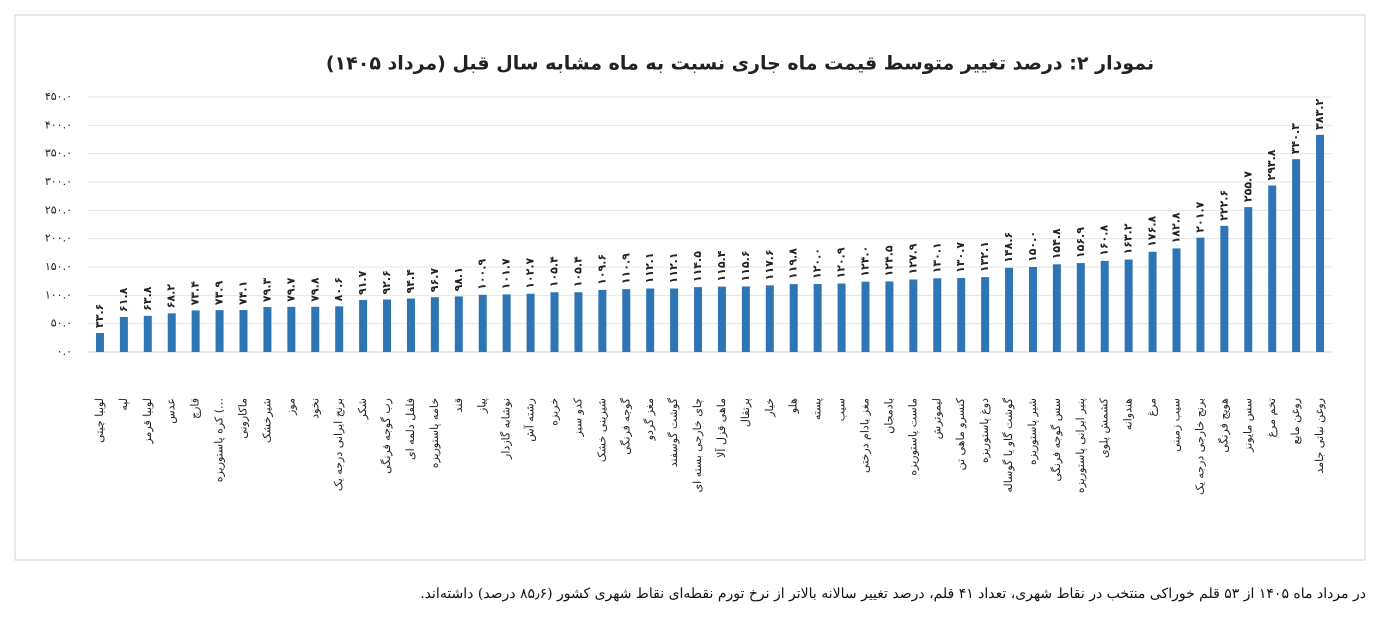 The image size is (1384, 630). Describe the element at coordinates (888, 260) in the screenshot. I see `data-label: ۱۲۴.۵` at that location.